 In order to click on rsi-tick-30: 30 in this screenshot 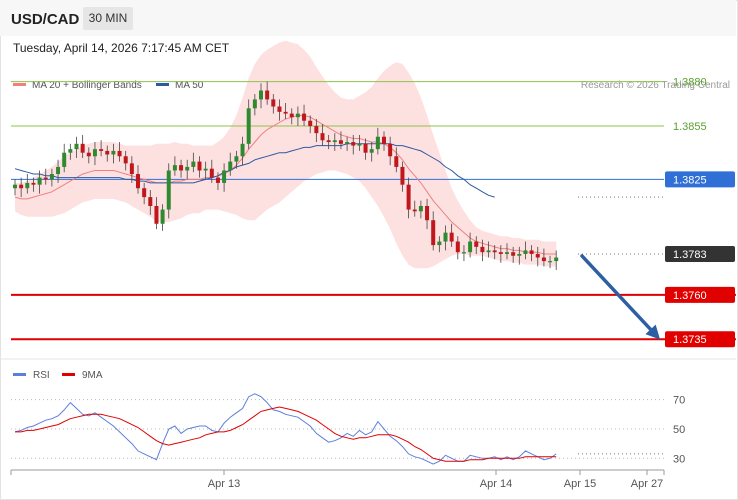, I will do `click(679, 459)`.